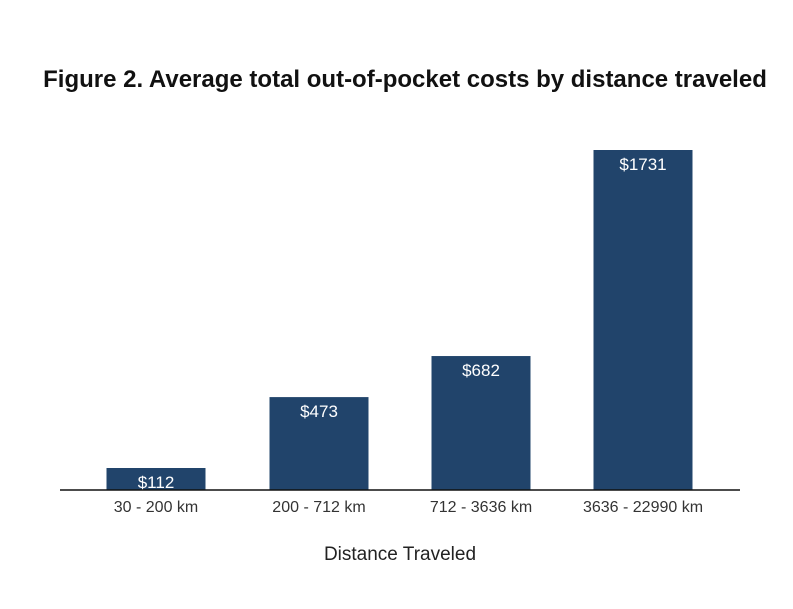  Describe the element at coordinates (318, 507) in the screenshot. I see `x-tick-label: 200 - 712 km` at that location.